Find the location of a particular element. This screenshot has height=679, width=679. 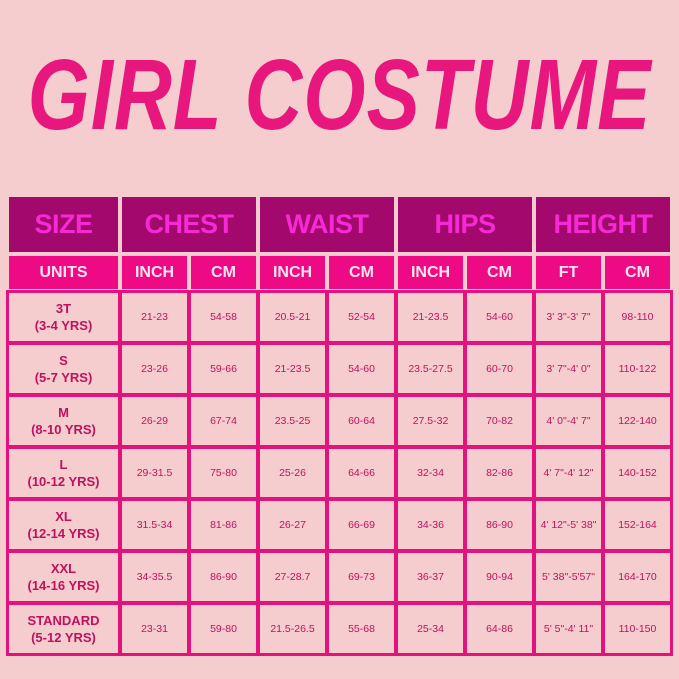

measurement-cell: 75-80 is located at coordinates (223, 473).